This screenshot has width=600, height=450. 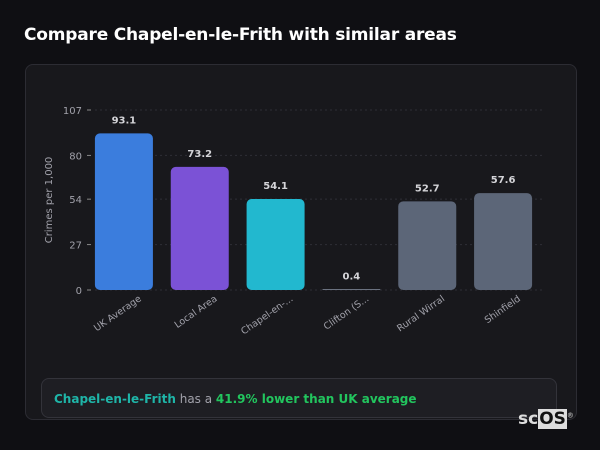 I want to click on summary-middle: has a, so click(x=195, y=399).